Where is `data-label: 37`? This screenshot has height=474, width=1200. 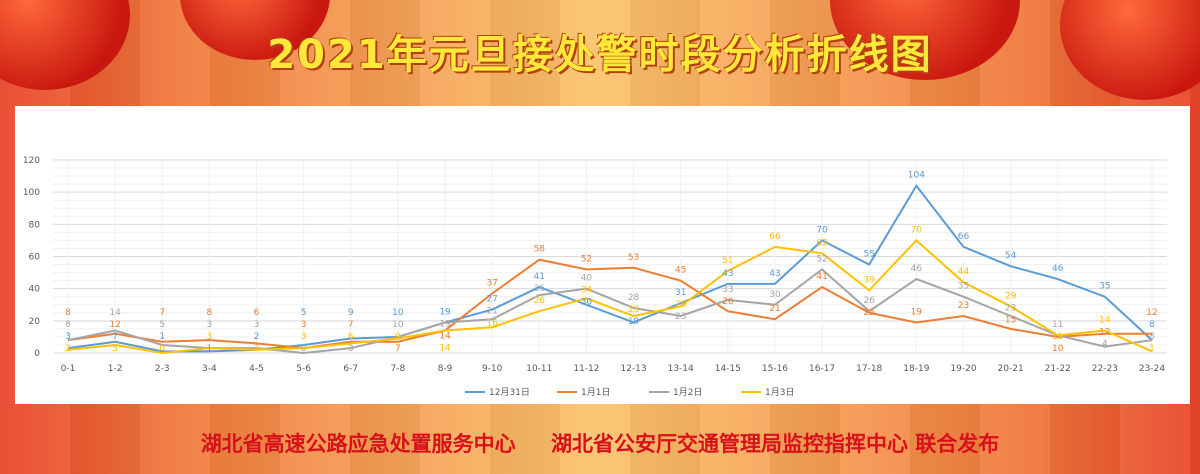
data-label: 37 is located at coordinates (491, 283).